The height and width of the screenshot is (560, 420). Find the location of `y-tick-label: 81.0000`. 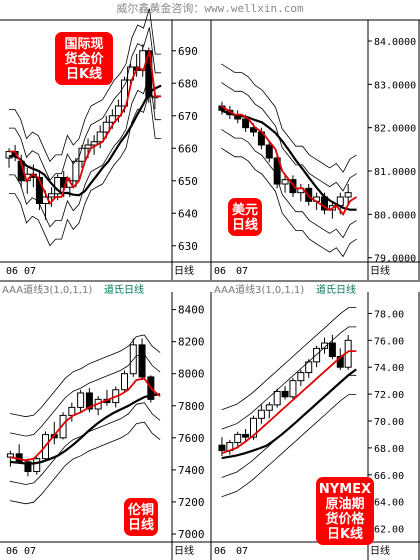

y-tick-label: 81.0000 is located at coordinates (395, 172).